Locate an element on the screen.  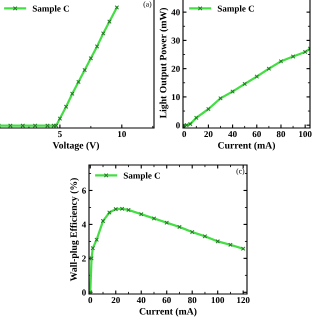
y-tick-label: 6 is located at coordinates (84, 191).